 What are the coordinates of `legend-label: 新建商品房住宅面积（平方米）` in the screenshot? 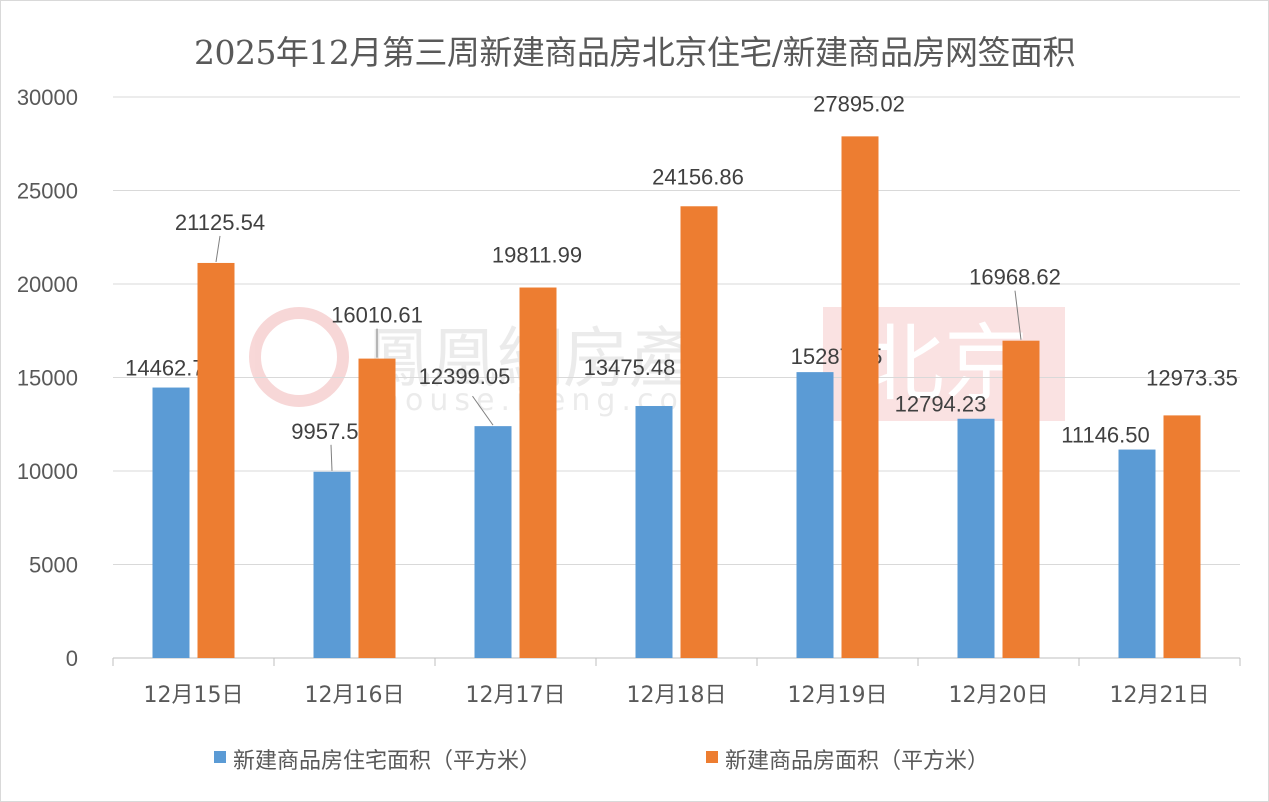 It's located at (387, 761).